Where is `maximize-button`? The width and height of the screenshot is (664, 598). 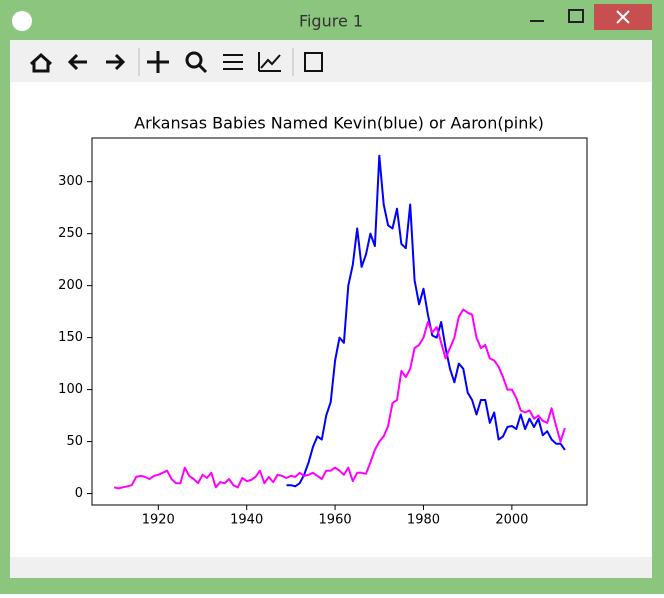 maximize-button is located at coordinates (576, 16).